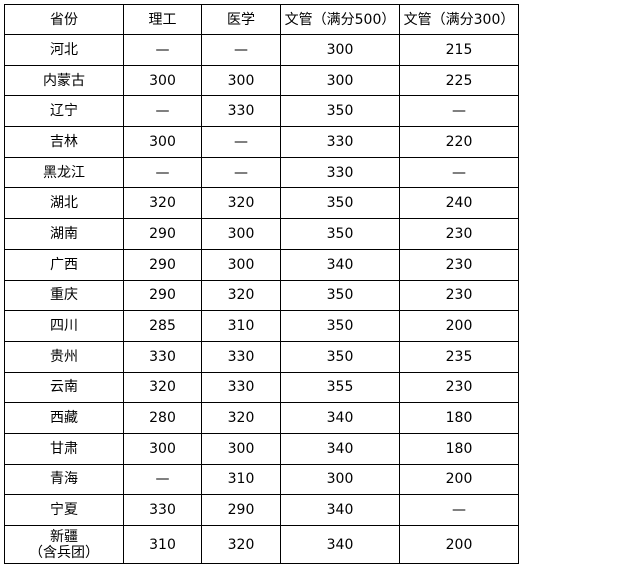 The height and width of the screenshot is (570, 619). What do you see at coordinates (162, 544) in the screenshot?
I see `science-cell: 310` at bounding box center [162, 544].